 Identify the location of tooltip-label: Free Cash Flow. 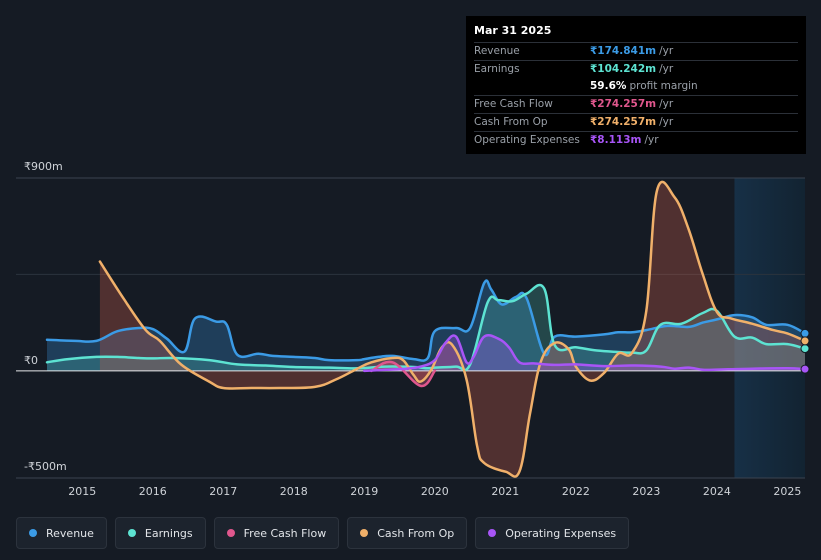
(513, 104).